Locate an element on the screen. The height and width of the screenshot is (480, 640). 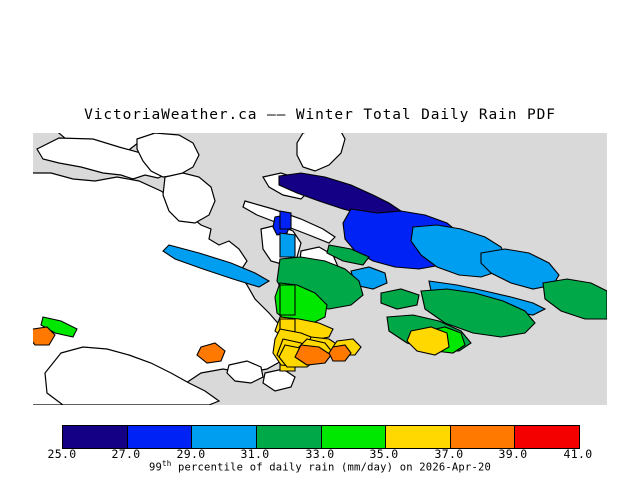
contour-band-29-31-lagoon is located at coordinates (216, 266).